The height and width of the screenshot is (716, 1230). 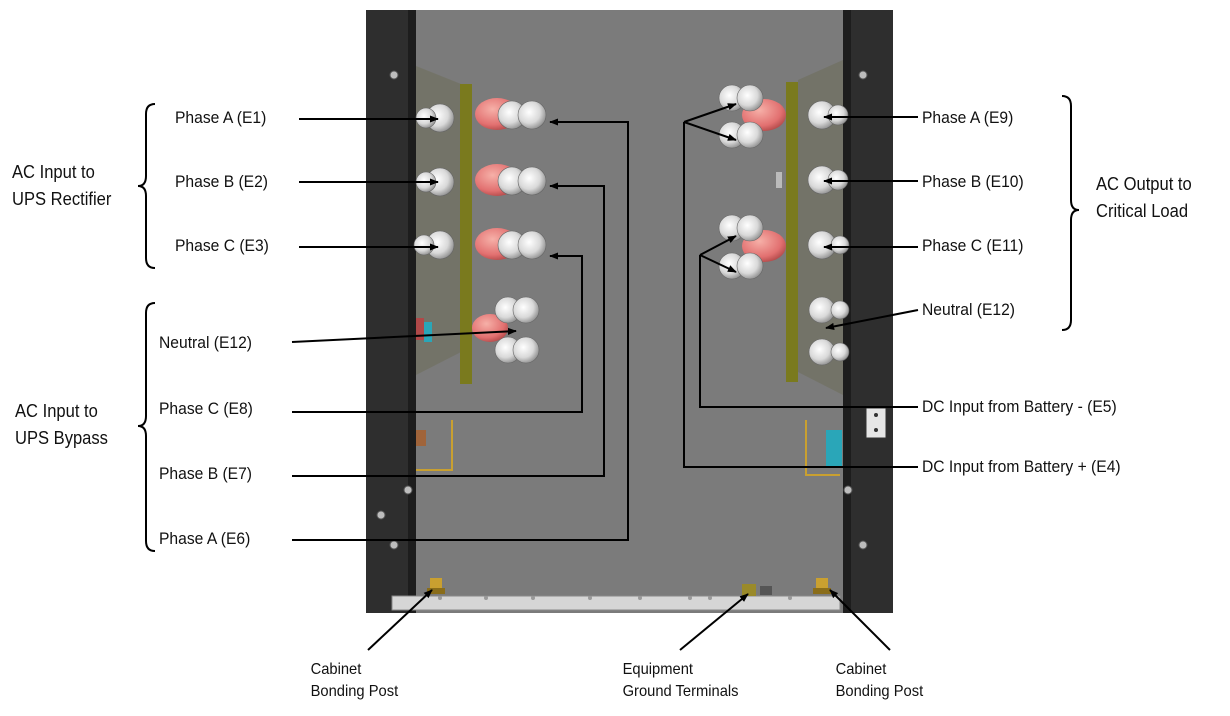 I want to click on group-ac-input-bypass: AC Input to UPS Bypass, so click(x=61, y=425).